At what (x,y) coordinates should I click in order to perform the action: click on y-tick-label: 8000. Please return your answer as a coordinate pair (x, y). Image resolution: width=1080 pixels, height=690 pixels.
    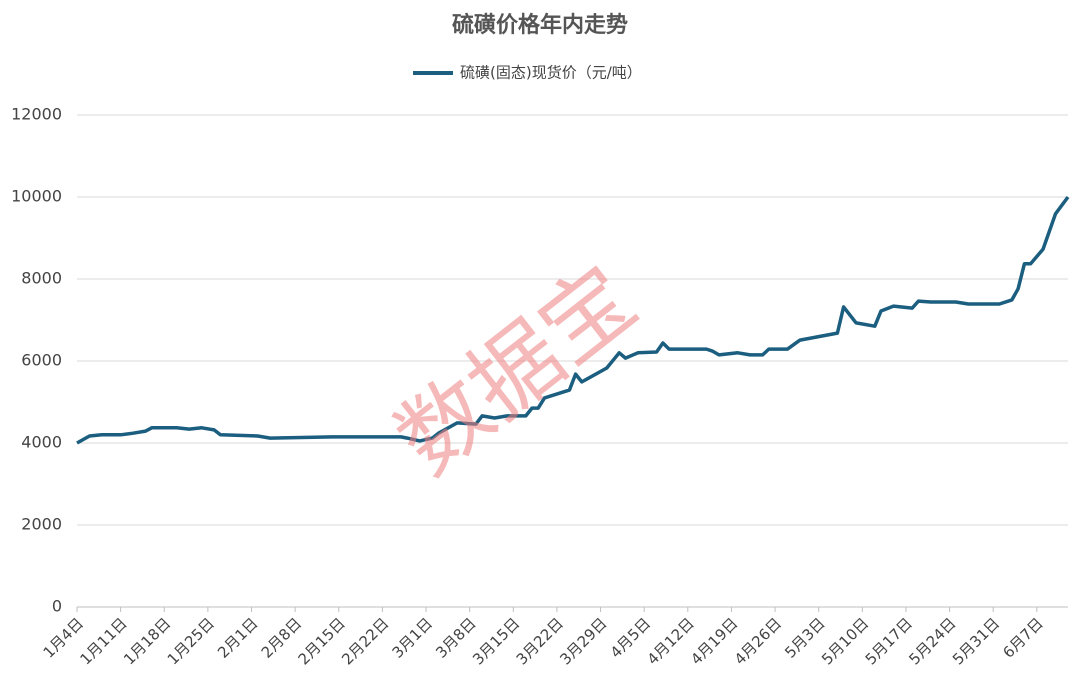
    Looking at the image, I should click on (41, 278).